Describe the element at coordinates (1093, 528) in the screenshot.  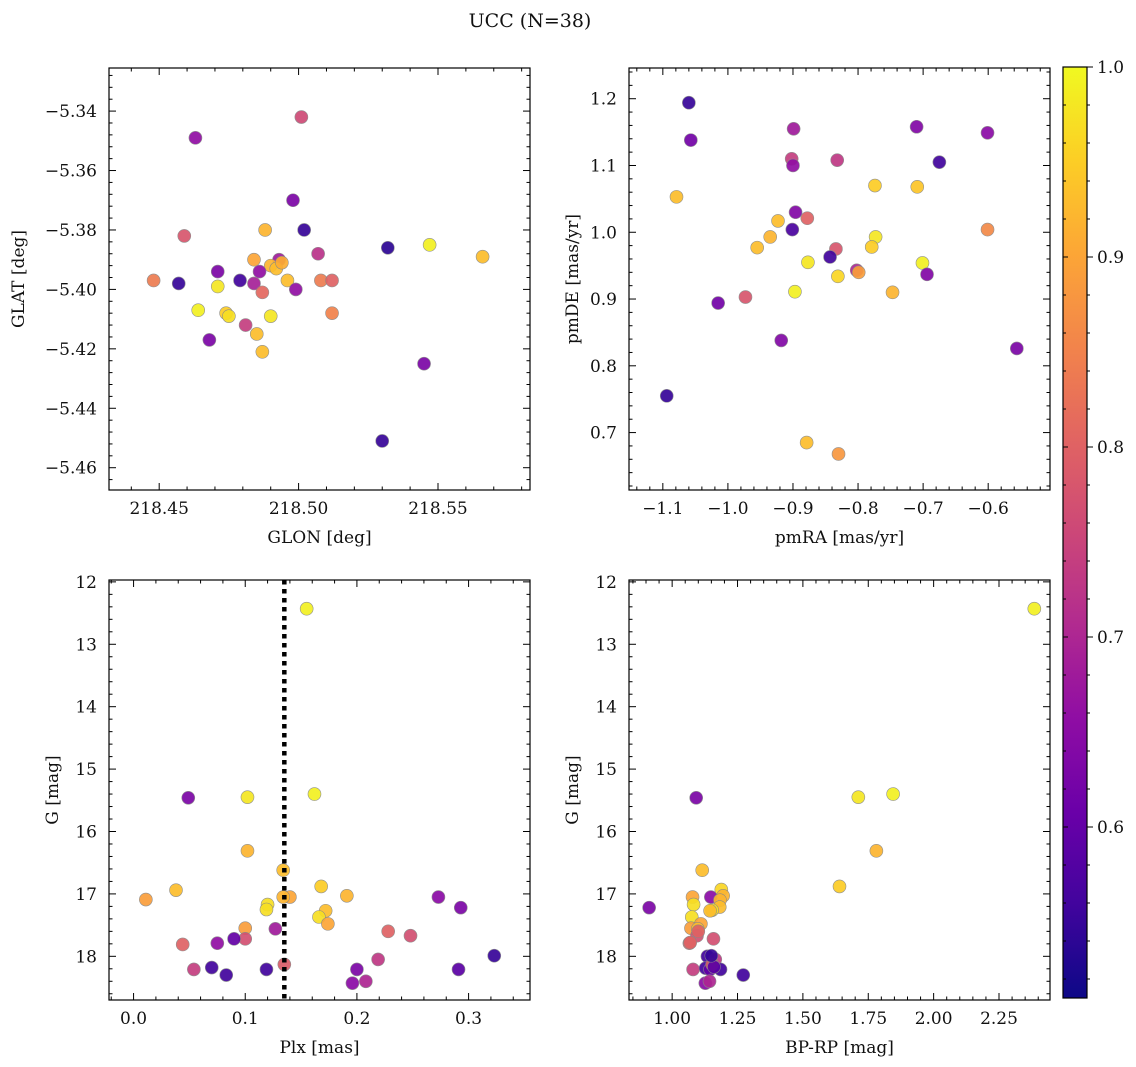
I see `colorbar: 0.6 0.7 0.8 0.9 1.0` at that location.